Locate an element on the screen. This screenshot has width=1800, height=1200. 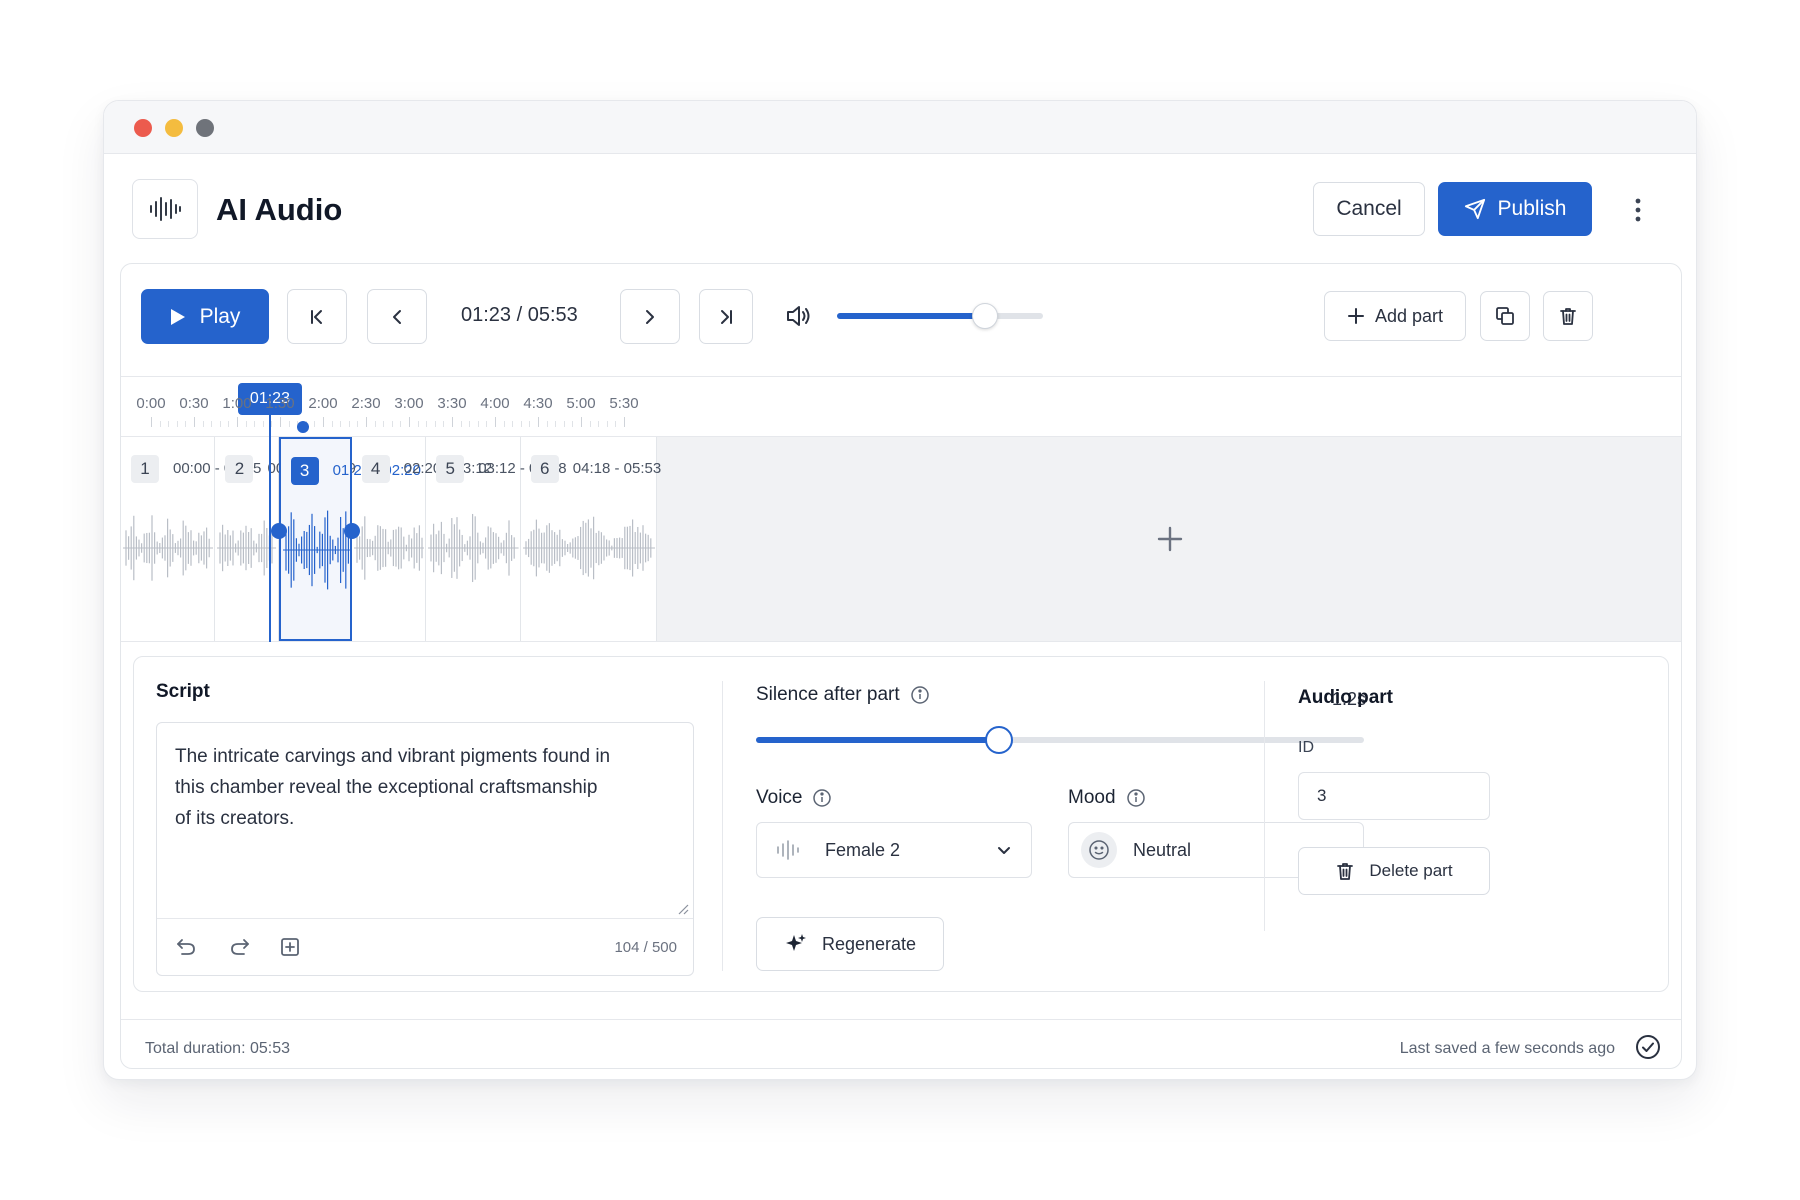
part-time-range: 04:18 - 05:53 is located at coordinates (617, 468).